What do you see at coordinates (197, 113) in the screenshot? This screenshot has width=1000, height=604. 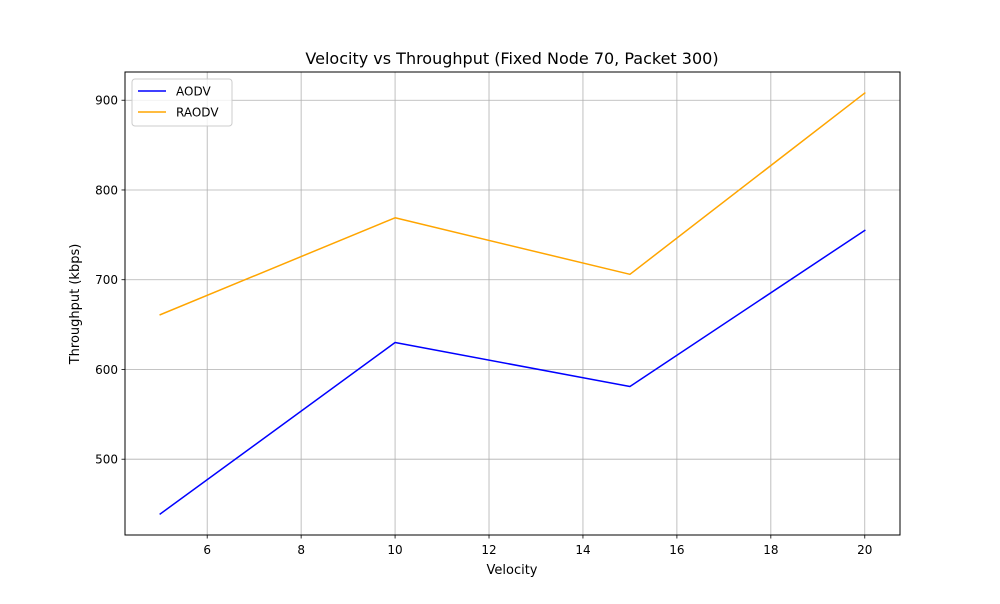 I see `legend-label-raodv: RAODV` at bounding box center [197, 113].